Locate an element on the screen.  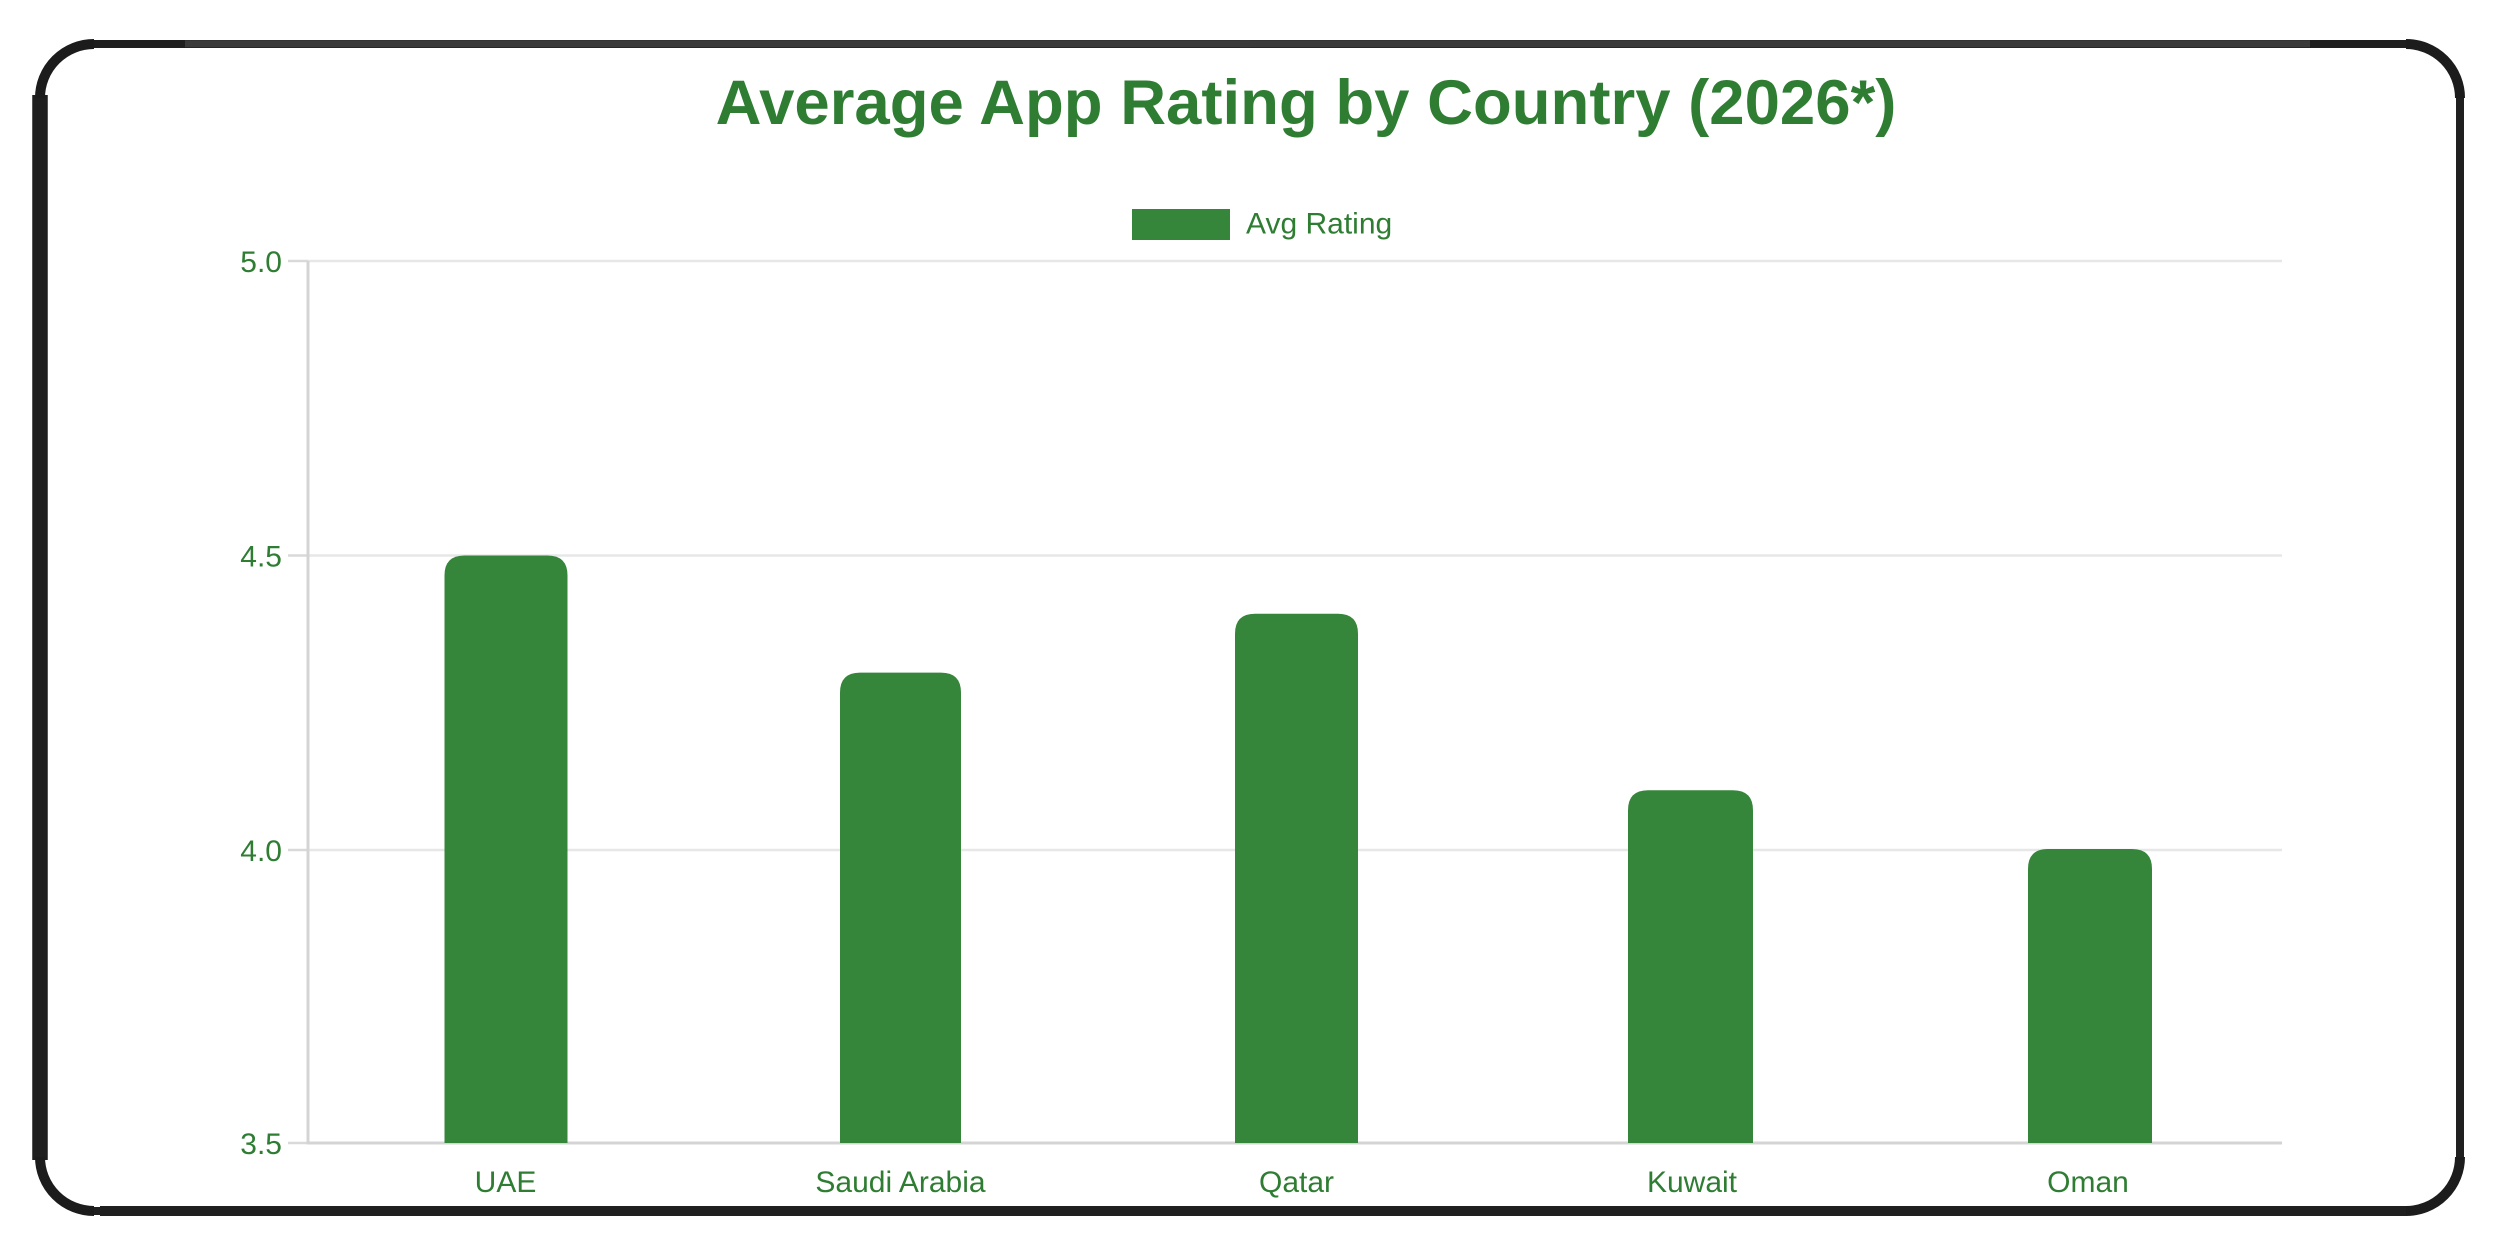
svg-text: Saudi Arabia is located at coordinates (900, 1182).